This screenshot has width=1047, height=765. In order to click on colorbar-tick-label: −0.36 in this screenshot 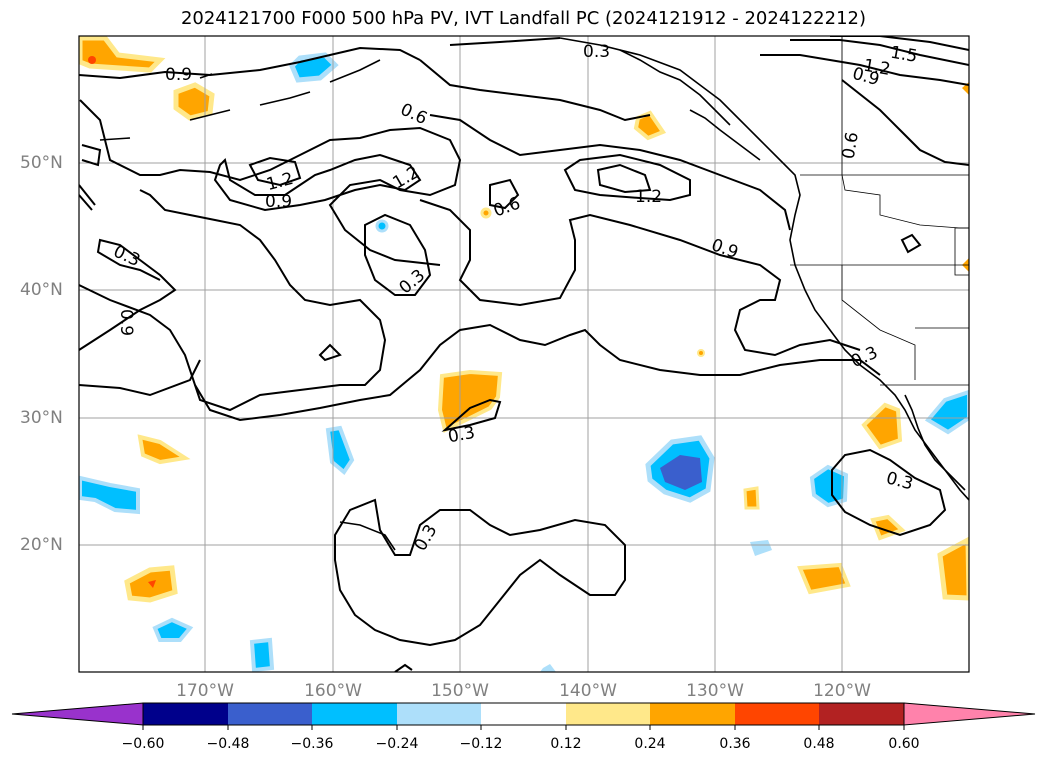, I will do `click(312, 744)`.